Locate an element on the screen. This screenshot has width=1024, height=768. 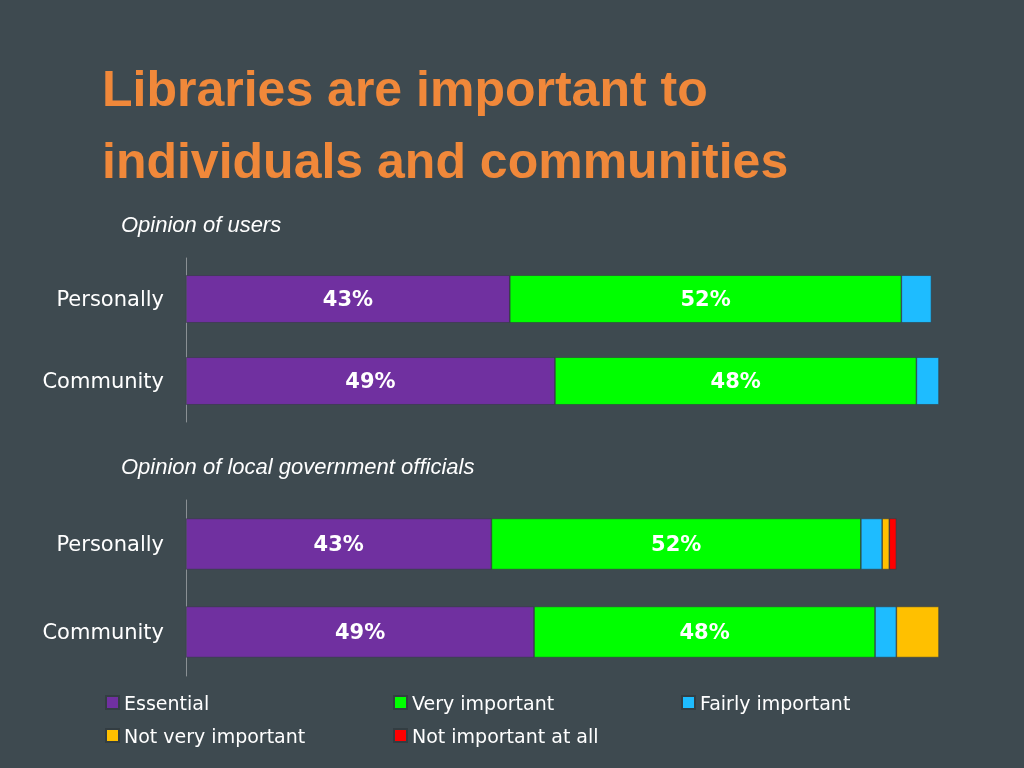
legend-label: Very important is located at coordinates (483, 702).